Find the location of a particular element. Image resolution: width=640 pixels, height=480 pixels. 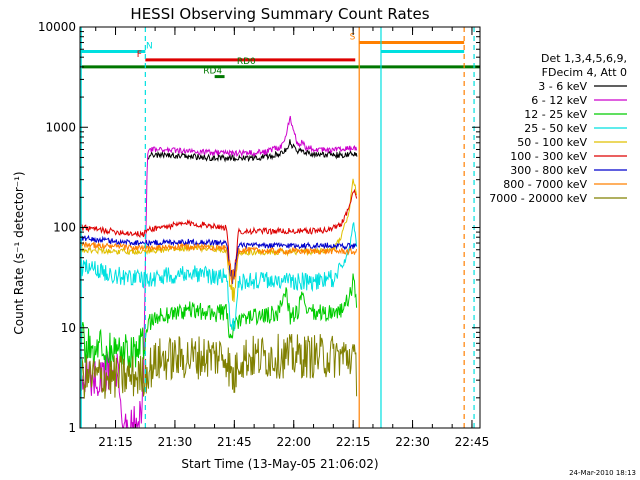

x-tick-label-6: 22:45 is located at coordinates (472, 442).